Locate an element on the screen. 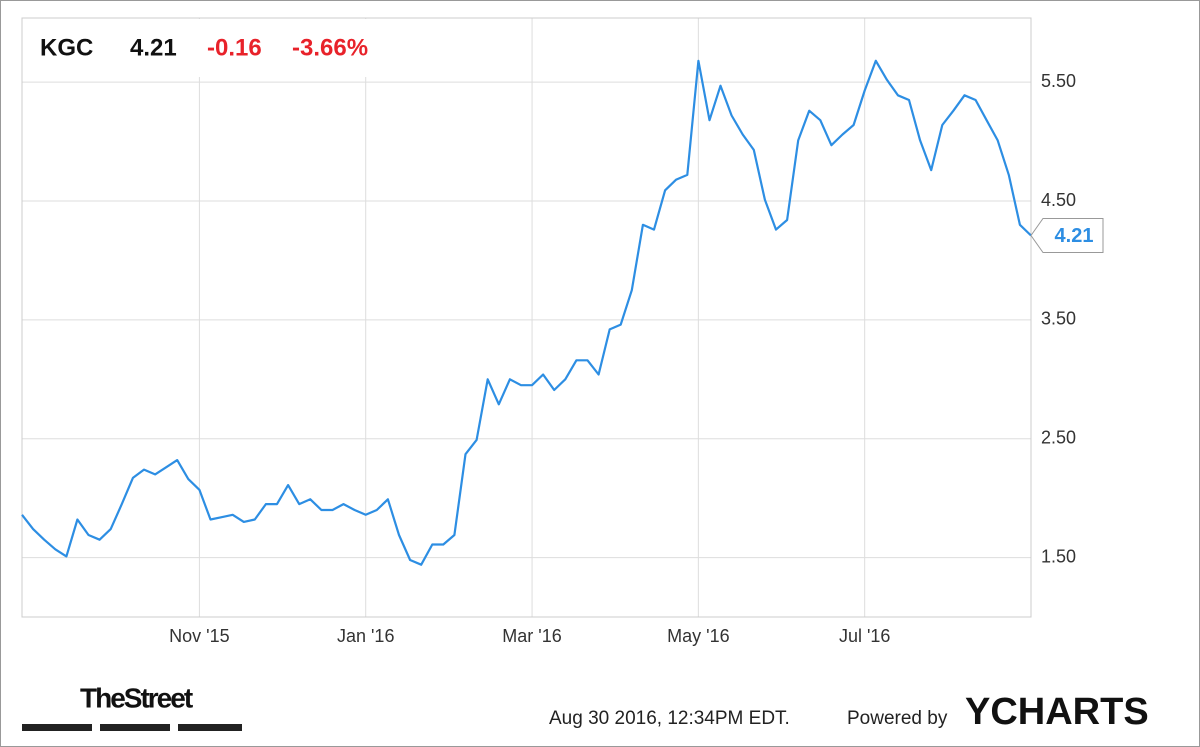 This screenshot has height=747, width=1200. header-box is located at coordinates (216, 48).